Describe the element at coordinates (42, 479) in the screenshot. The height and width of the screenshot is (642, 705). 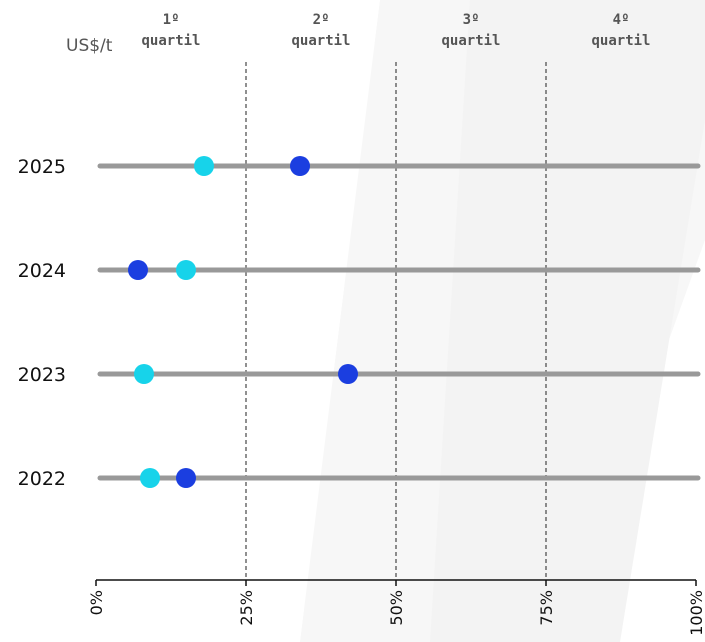
I see `year-label: 2022` at that location.